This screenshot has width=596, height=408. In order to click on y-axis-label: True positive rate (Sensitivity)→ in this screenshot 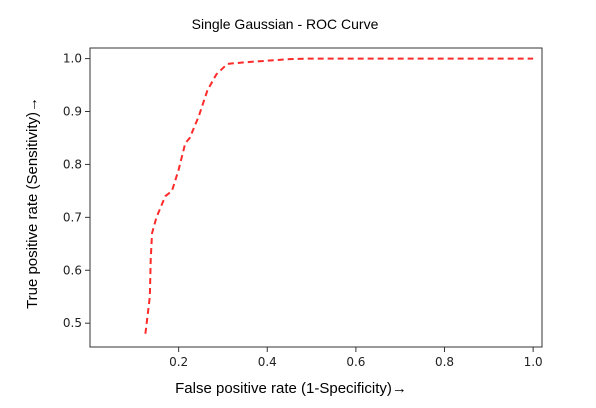, I will do `click(32, 203)`.